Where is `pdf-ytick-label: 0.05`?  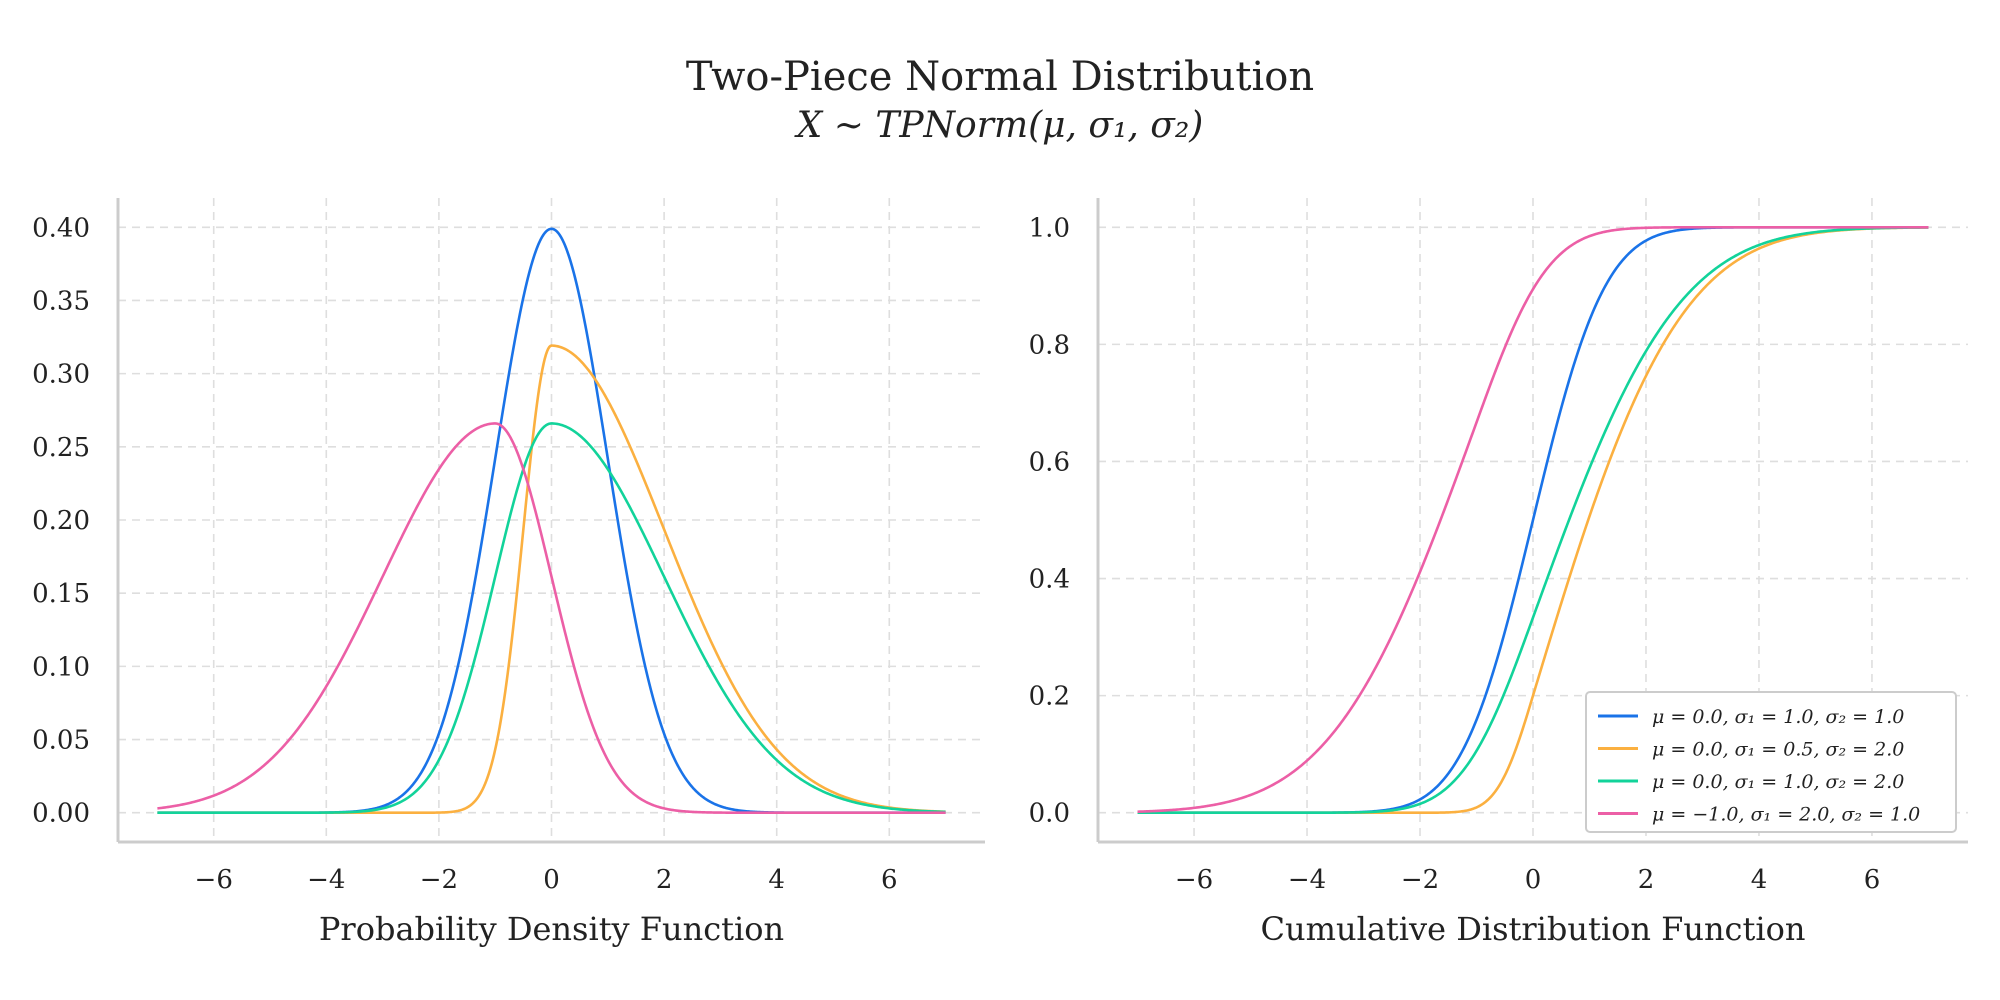
pdf-ytick-label: 0.05 is located at coordinates (61, 741).